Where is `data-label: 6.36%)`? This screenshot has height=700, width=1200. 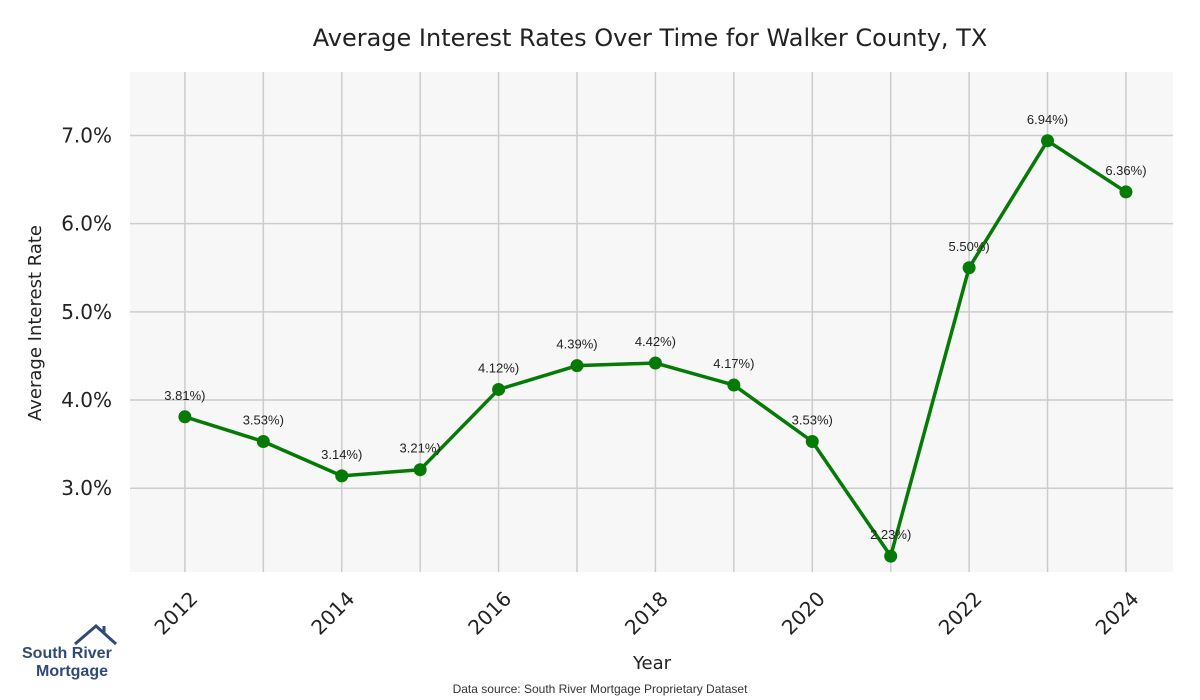
data-label: 6.36%) is located at coordinates (1125, 170).